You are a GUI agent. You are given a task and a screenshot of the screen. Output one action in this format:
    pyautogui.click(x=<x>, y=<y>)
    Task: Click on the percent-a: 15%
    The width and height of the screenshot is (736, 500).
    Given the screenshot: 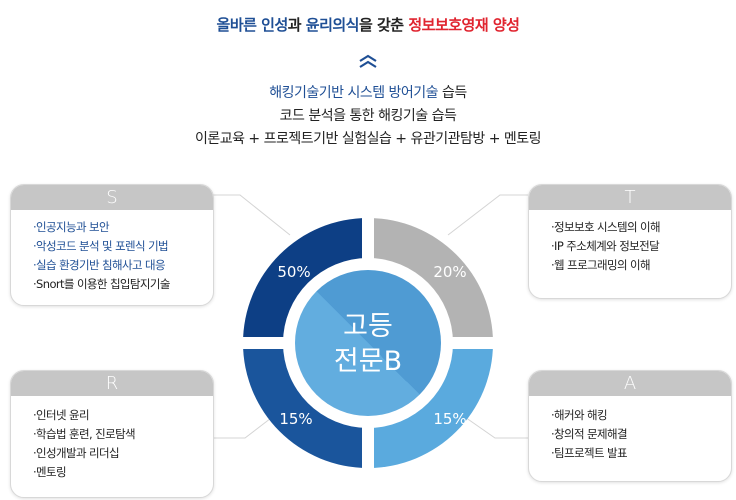 What is the action you would take?
    pyautogui.click(x=449, y=419)
    